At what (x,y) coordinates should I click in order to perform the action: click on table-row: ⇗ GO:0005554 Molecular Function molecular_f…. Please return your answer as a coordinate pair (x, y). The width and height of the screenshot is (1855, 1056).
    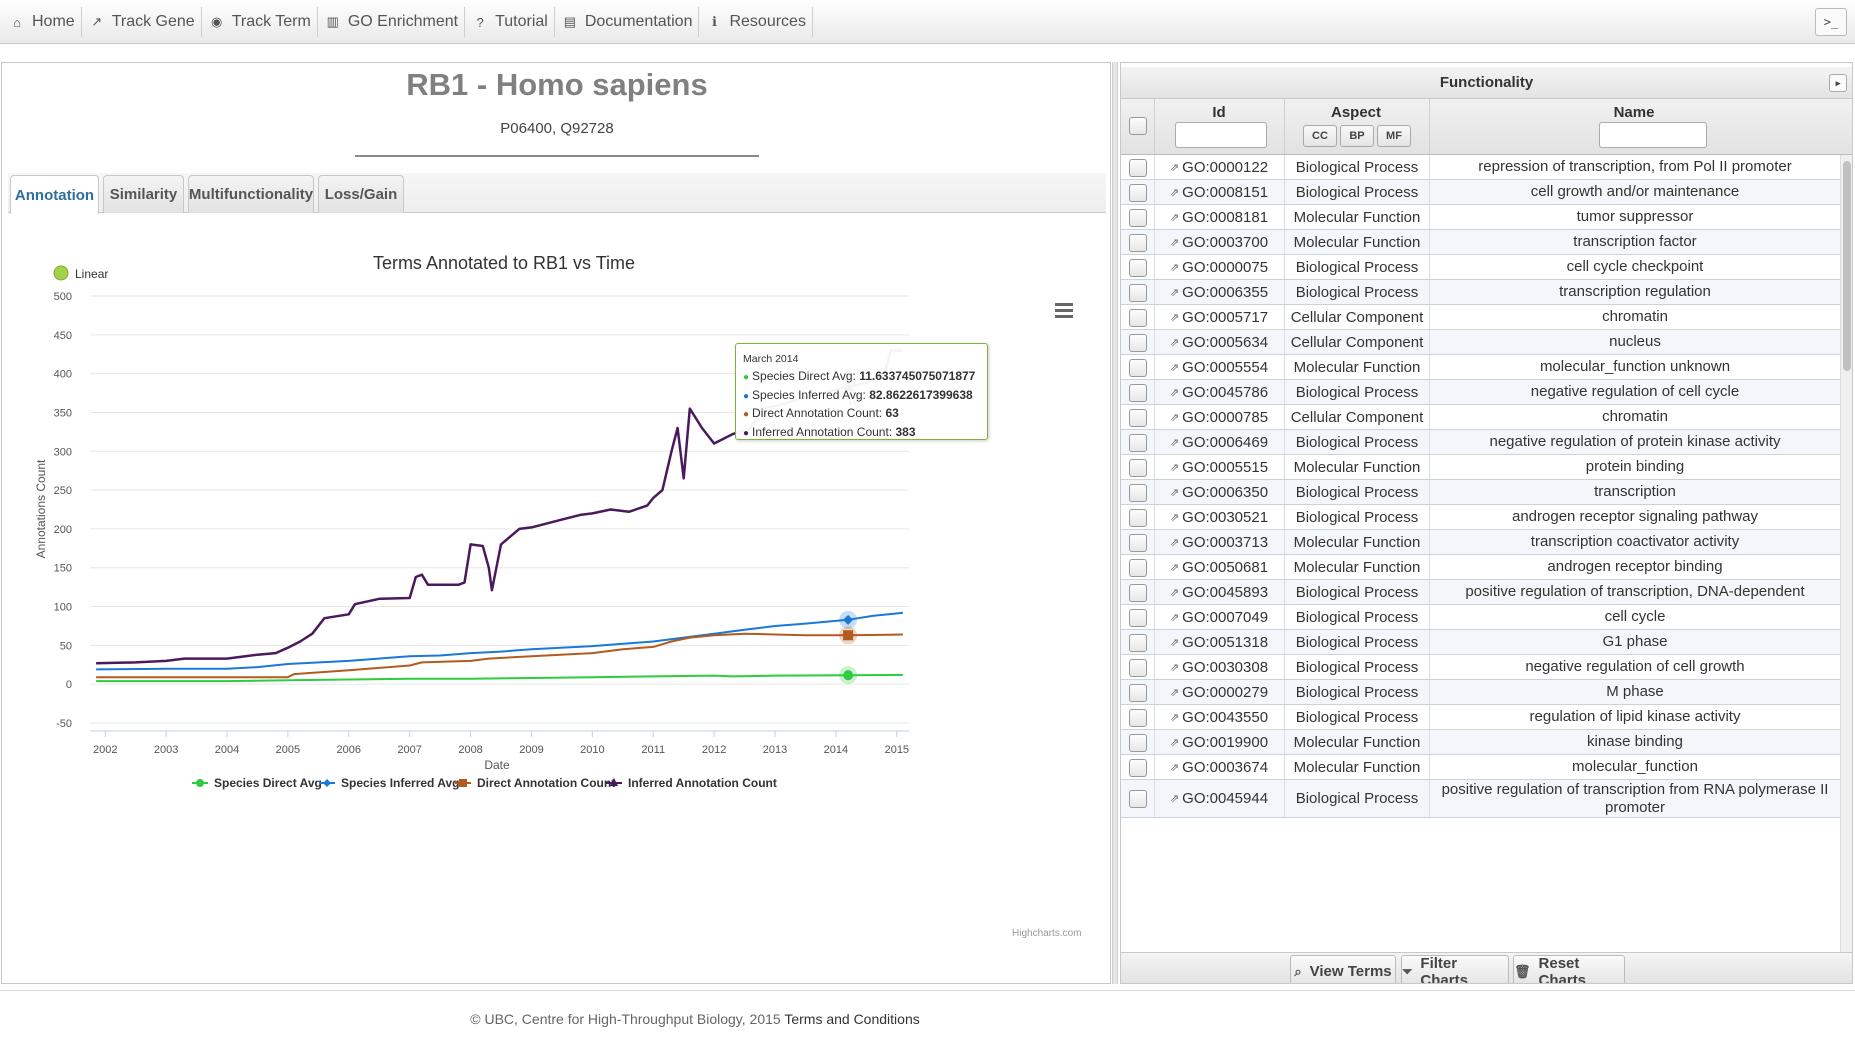
    Looking at the image, I should click on (1480, 367).